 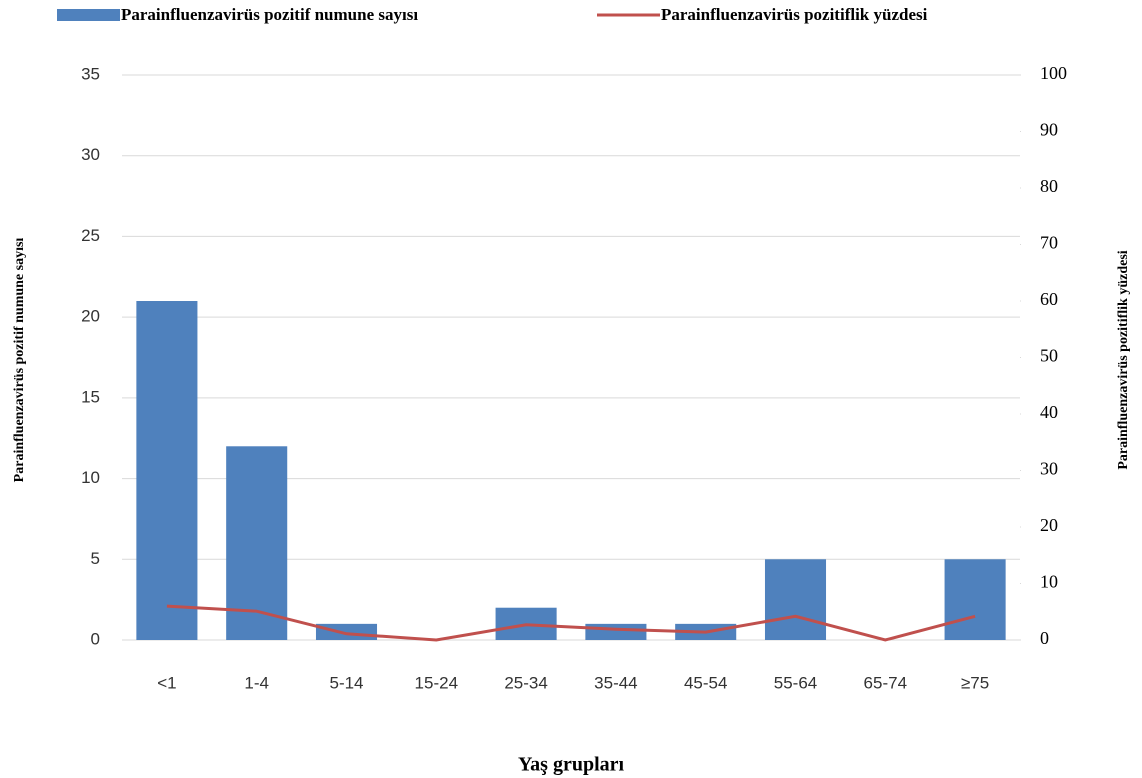 I want to click on x-axis-title: Yaş grupları, so click(x=571, y=765).